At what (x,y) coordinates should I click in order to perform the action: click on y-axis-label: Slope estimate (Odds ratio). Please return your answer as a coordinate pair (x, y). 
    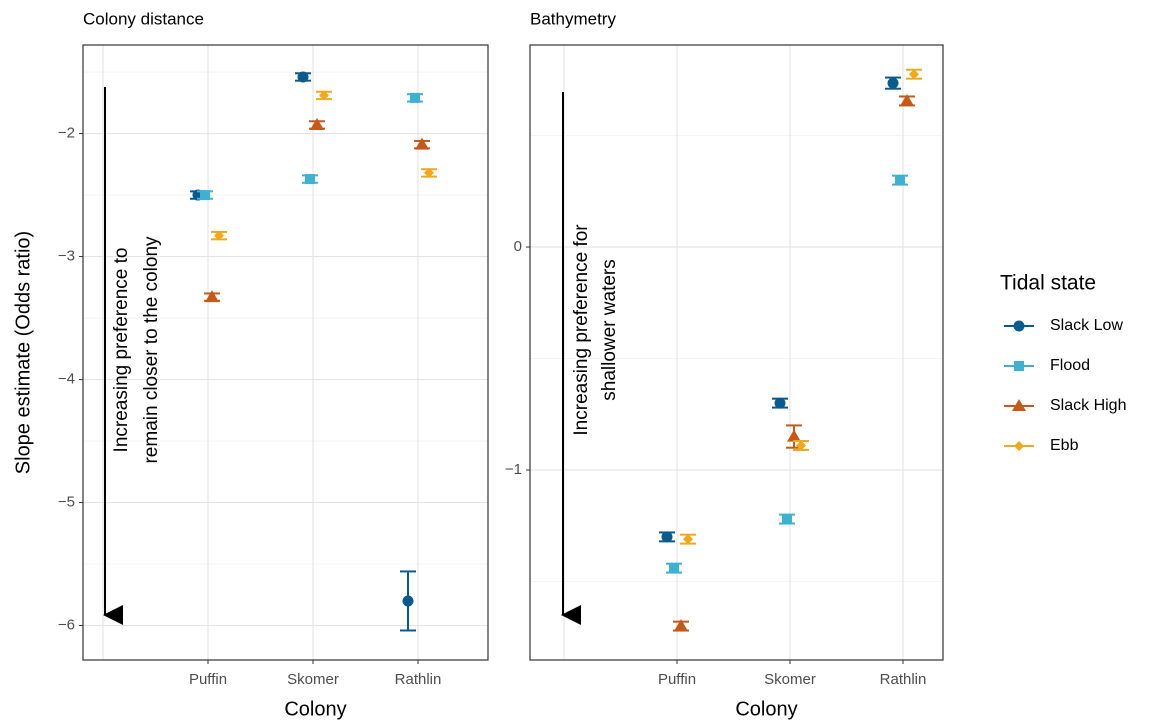
    Looking at the image, I should click on (23, 352).